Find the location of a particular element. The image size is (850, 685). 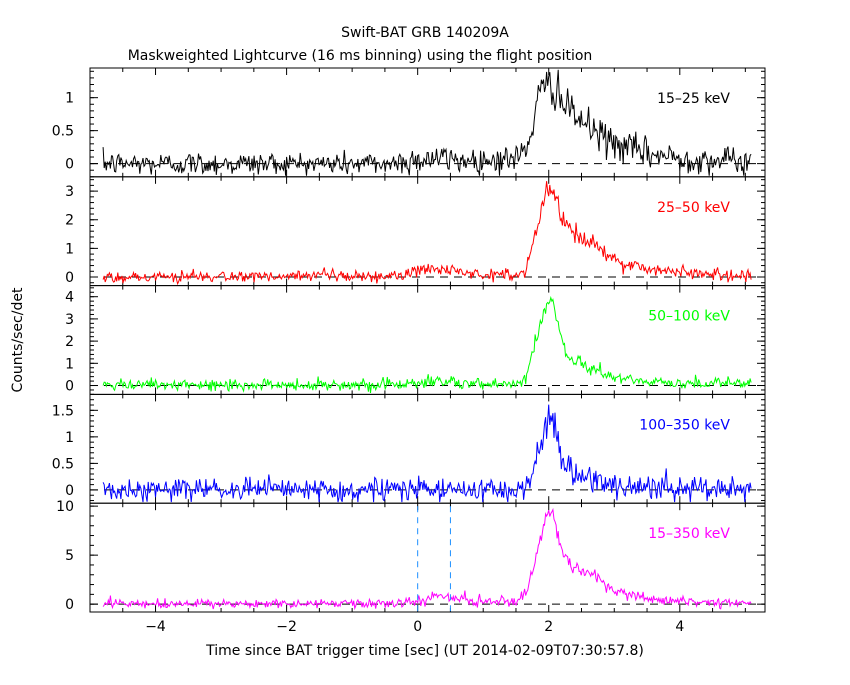

series-label: 15–25 keV is located at coordinates (693, 99).